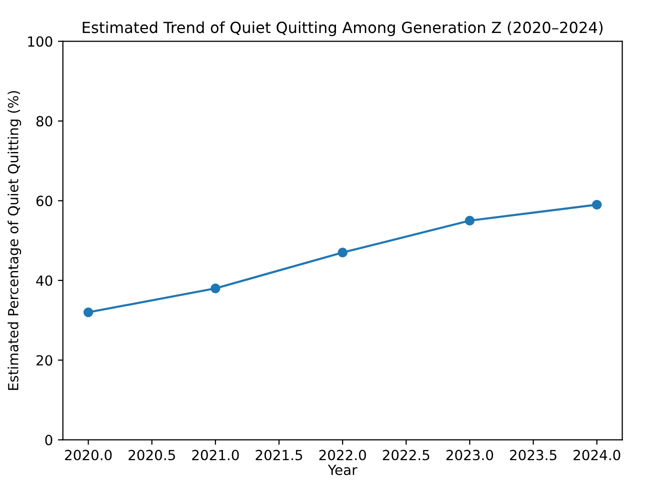  What do you see at coordinates (406, 455) in the screenshot?
I see `x-tick-label: 2022.5` at bounding box center [406, 455].